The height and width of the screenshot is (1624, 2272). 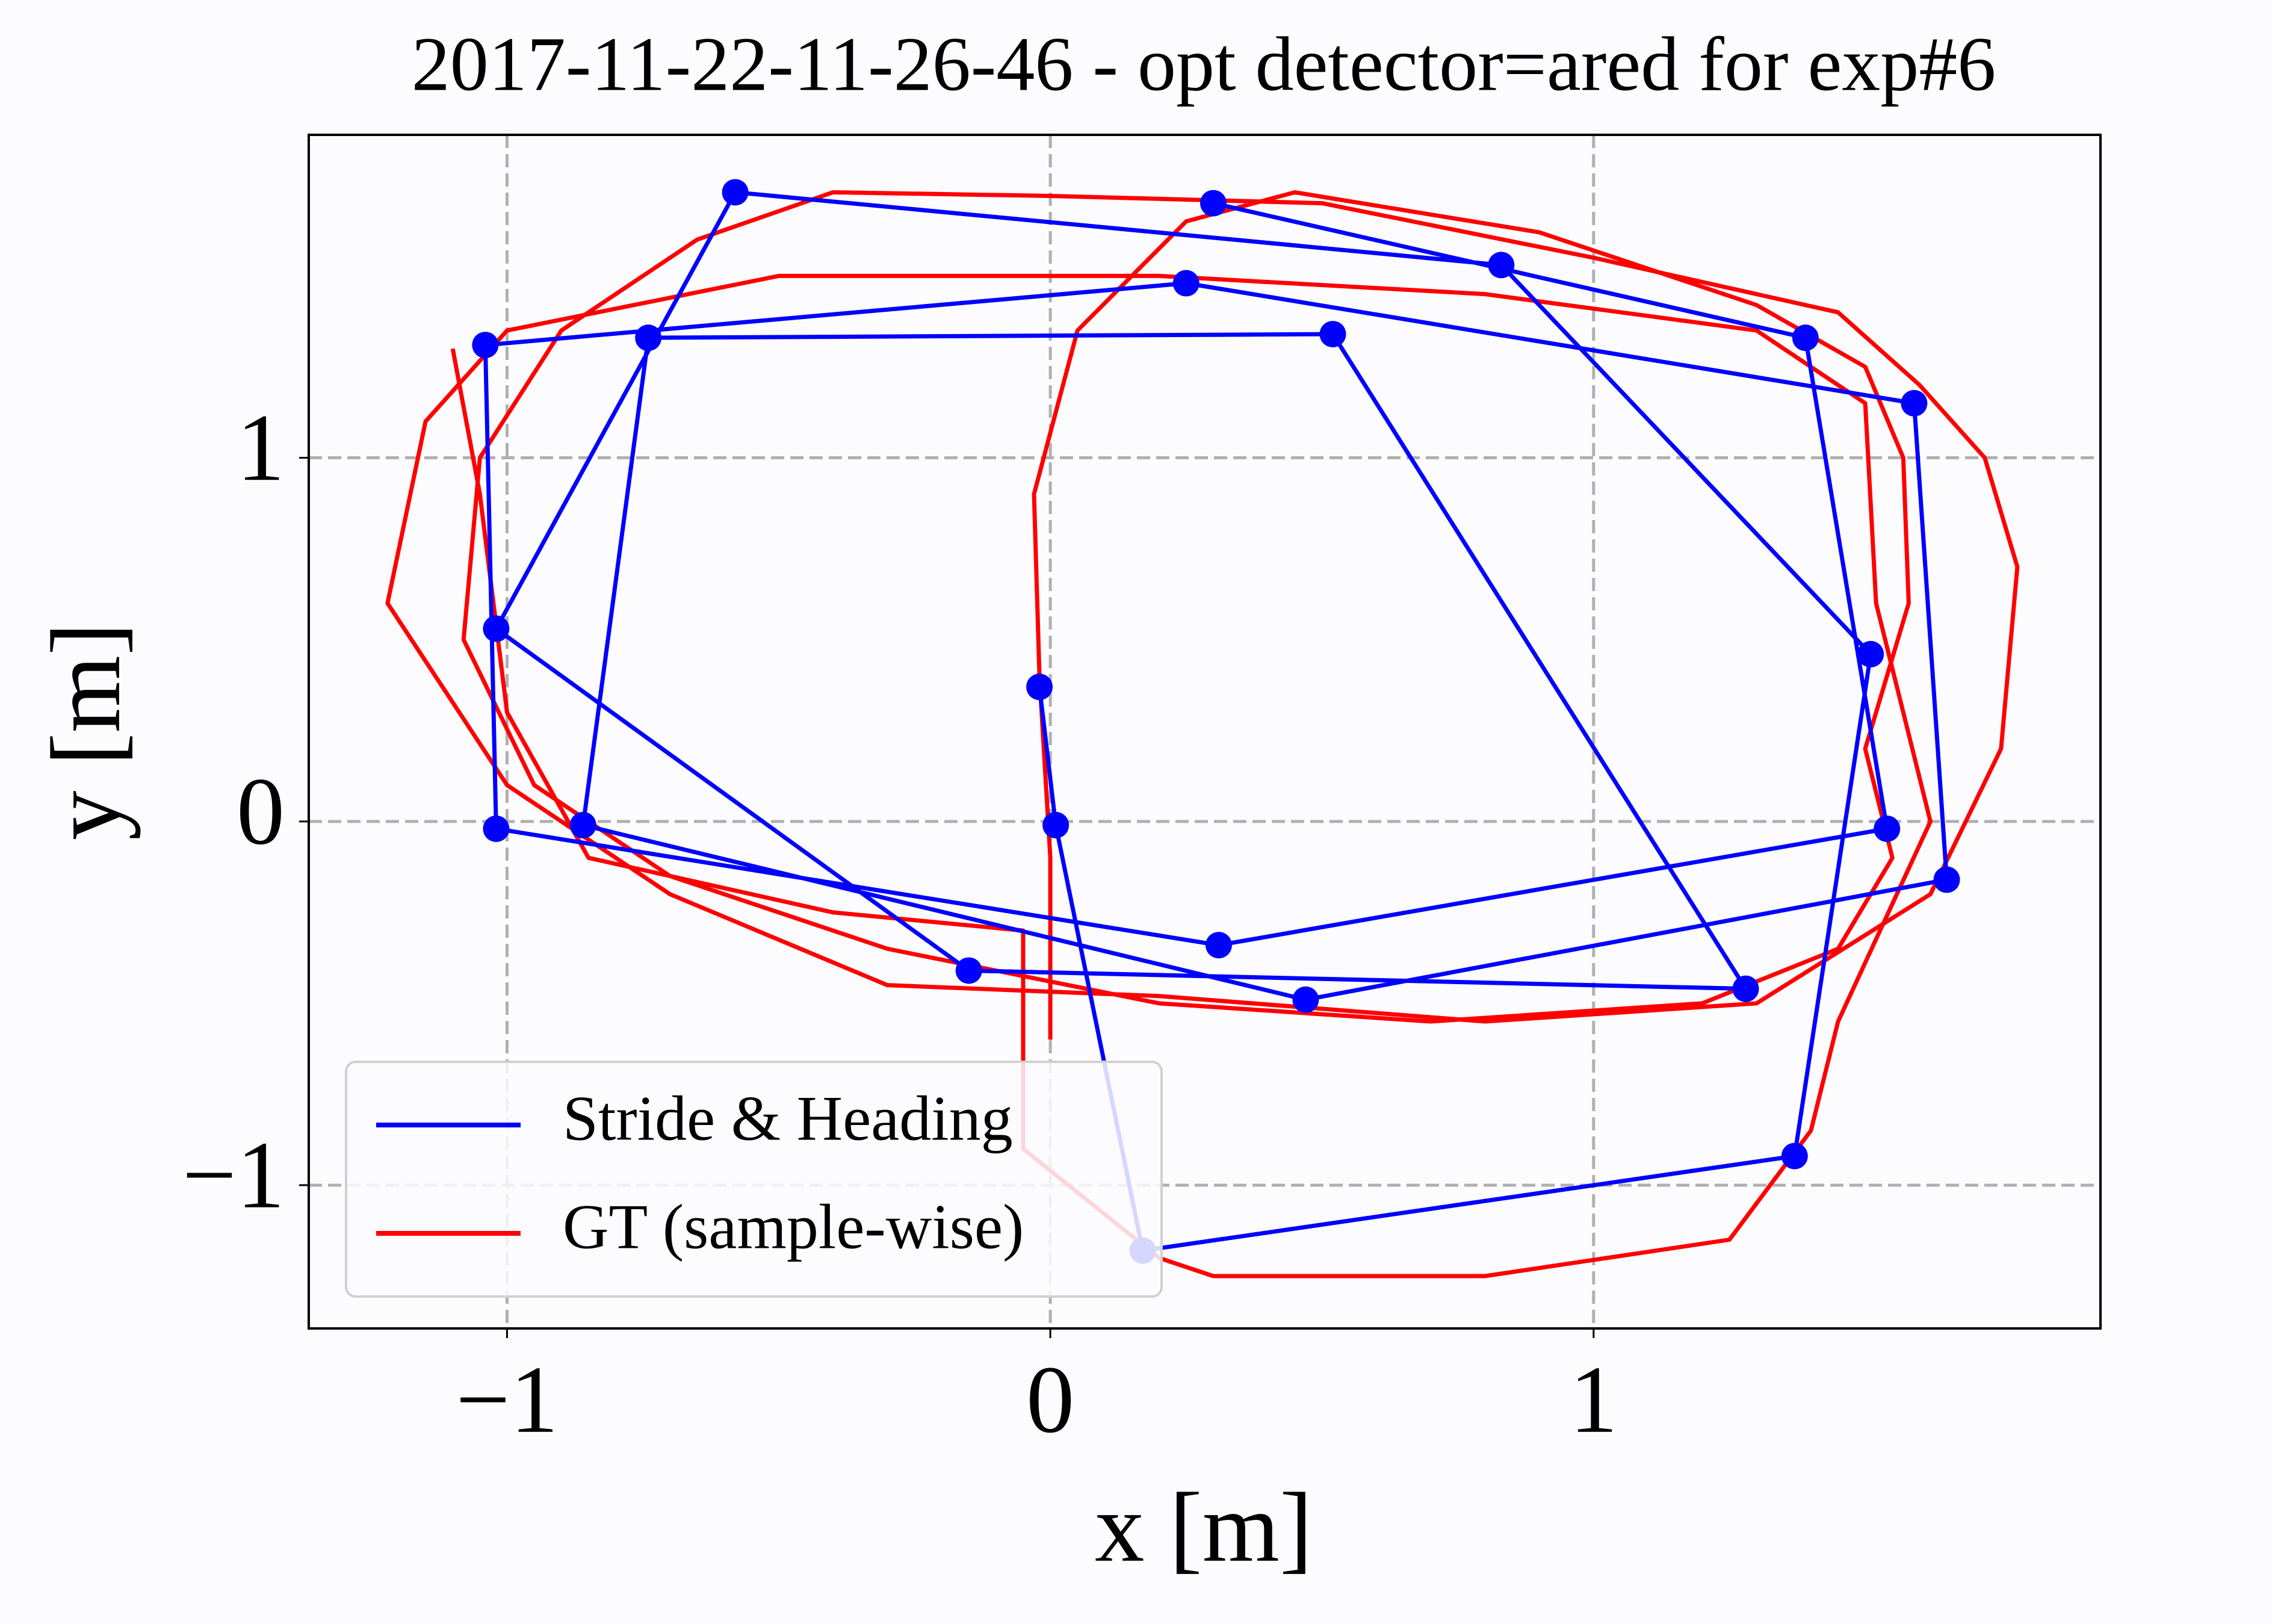 What do you see at coordinates (1204, 1527) in the screenshot?
I see `x-axis-label: x [m]` at bounding box center [1204, 1527].